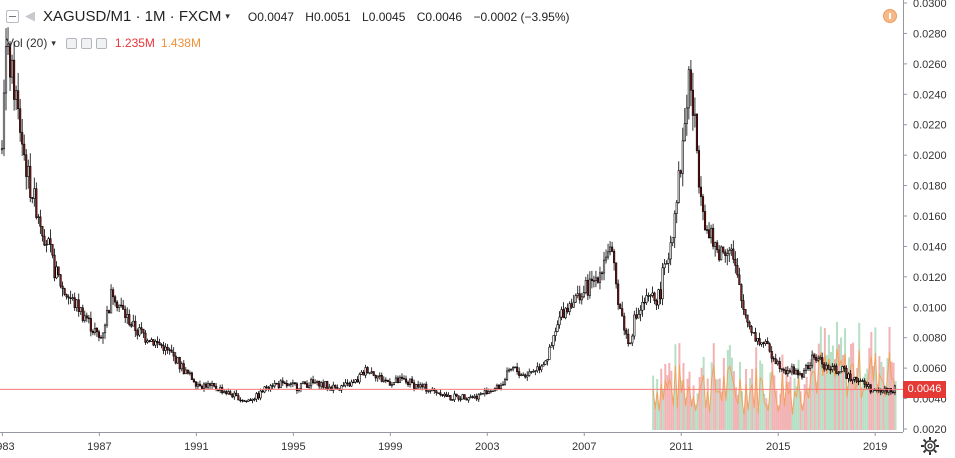 The image size is (955, 458). I want to click on symbol-title: XAGUSD/M1 · 1M · FXCM, so click(132, 16).